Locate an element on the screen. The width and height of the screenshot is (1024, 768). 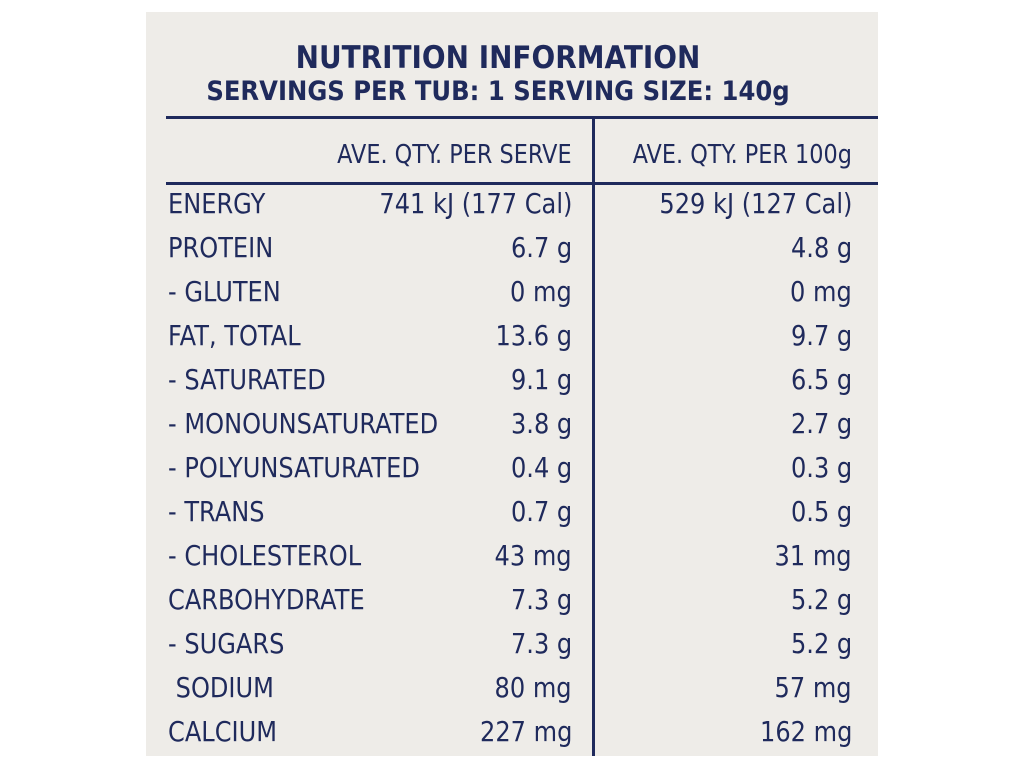
value-per-serve: 80 mg is located at coordinates (533, 687).